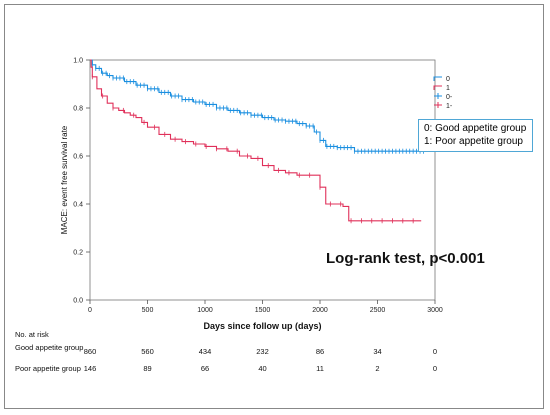 Image resolution: width=550 pixels, height=415 pixels. I want to click on x-axis-label: Days since follow up (days), so click(262, 326).